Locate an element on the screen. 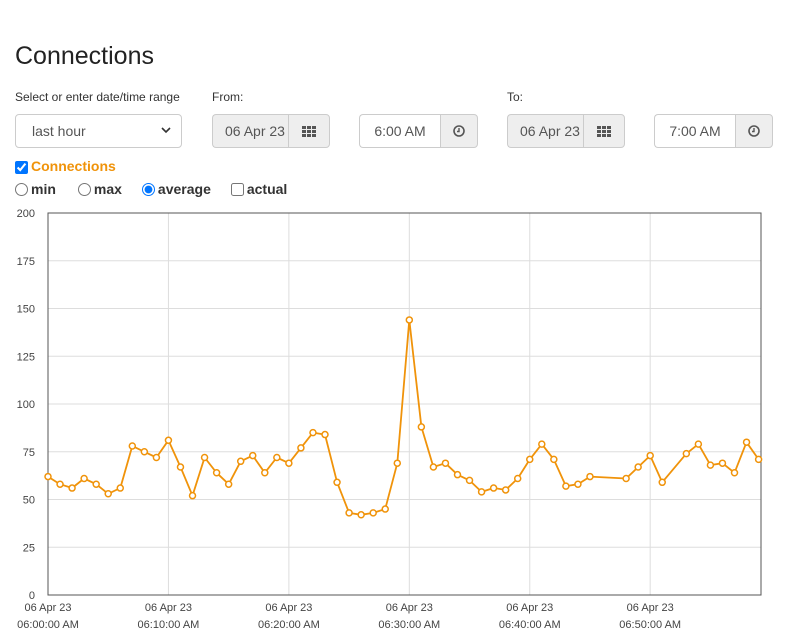 The width and height of the screenshot is (787, 639). to-date-group: 06 Apr 23 is located at coordinates (566, 131).